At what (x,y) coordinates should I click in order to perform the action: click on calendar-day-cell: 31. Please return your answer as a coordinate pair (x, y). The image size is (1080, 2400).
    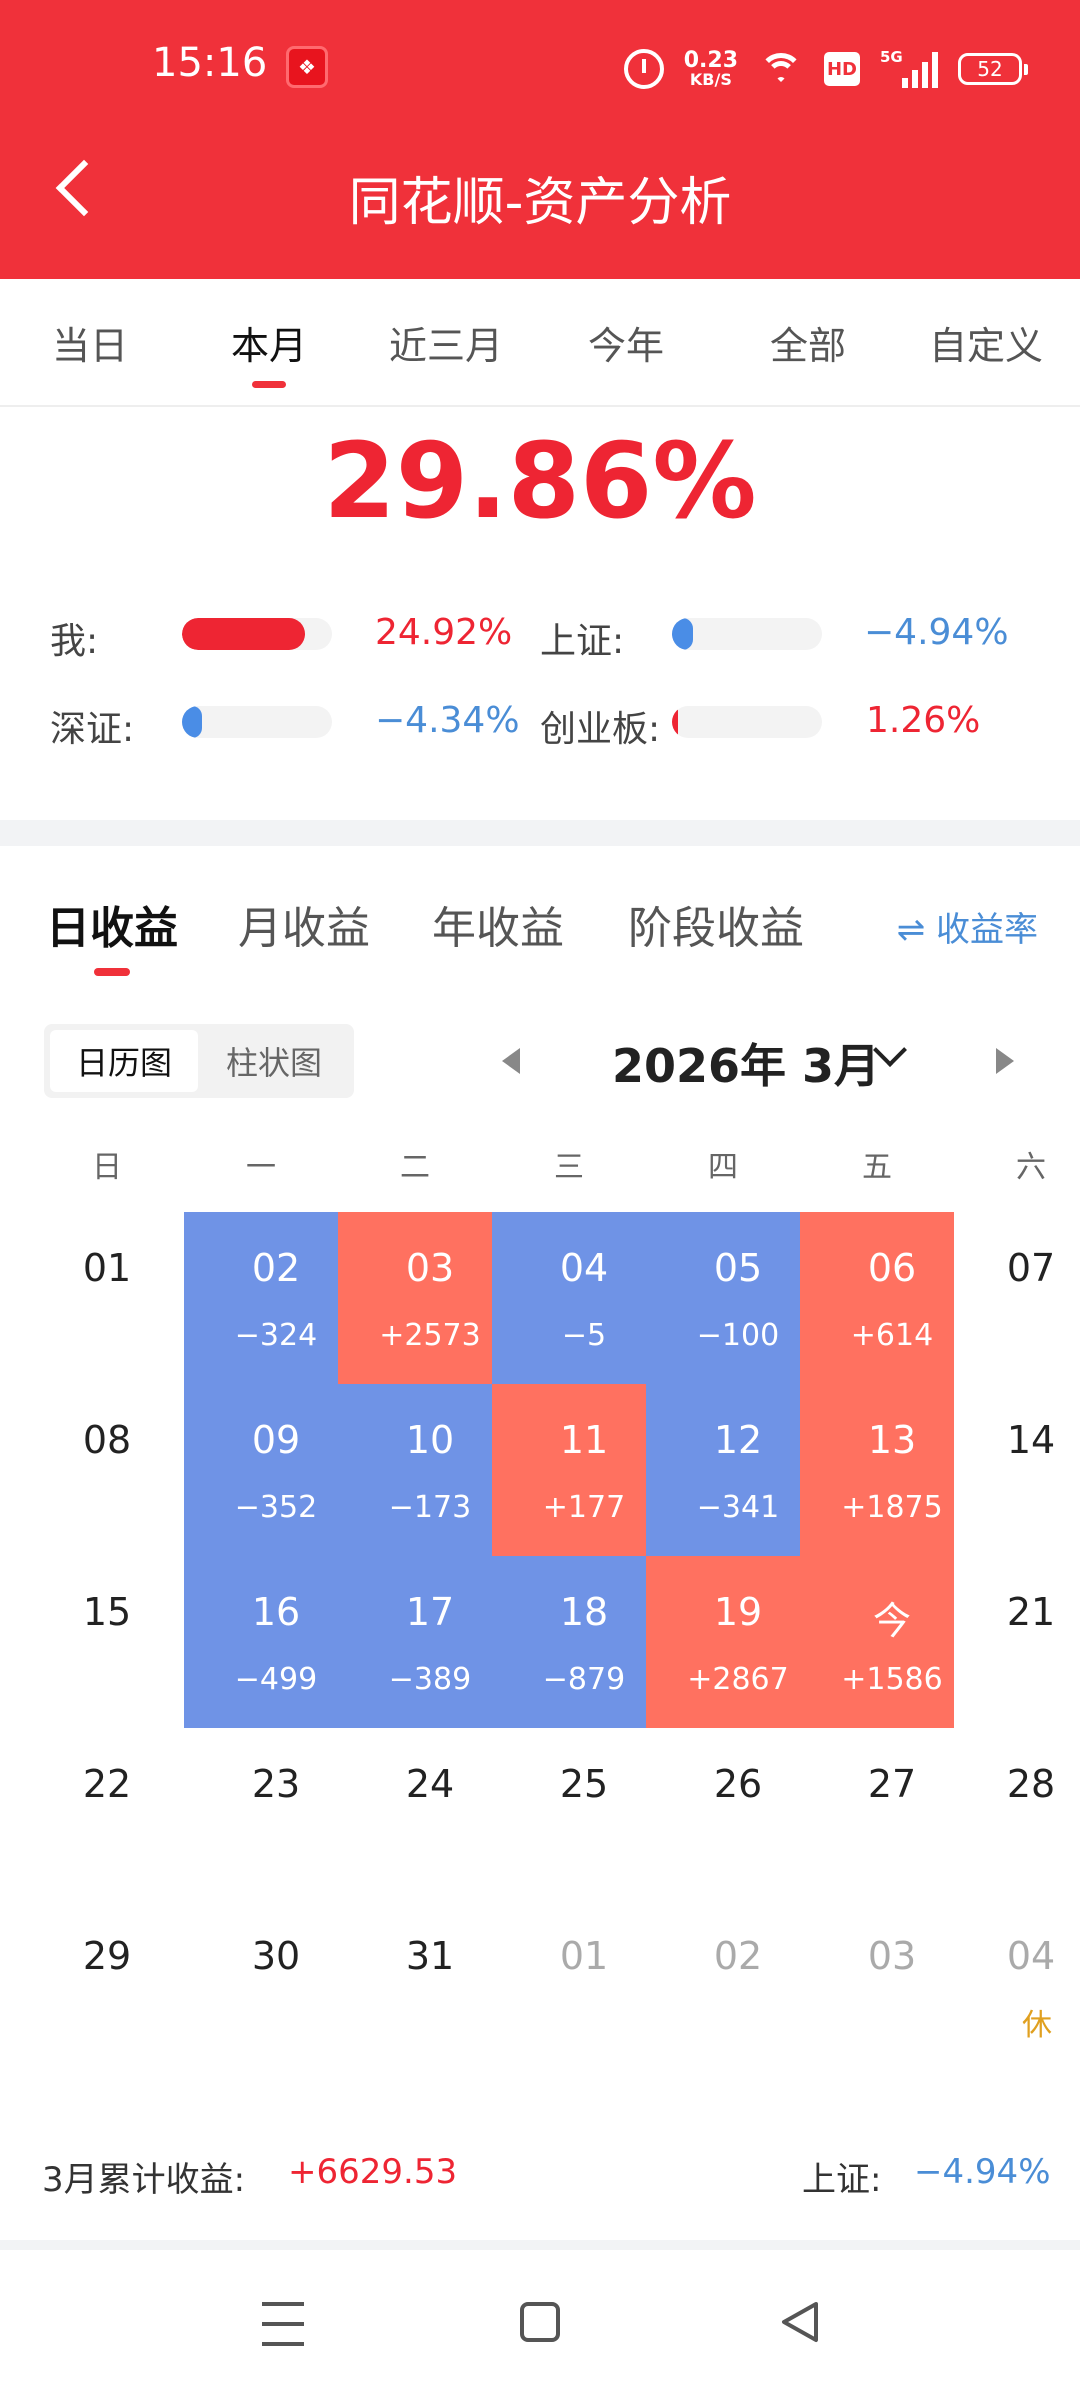
    Looking at the image, I should click on (415, 1986).